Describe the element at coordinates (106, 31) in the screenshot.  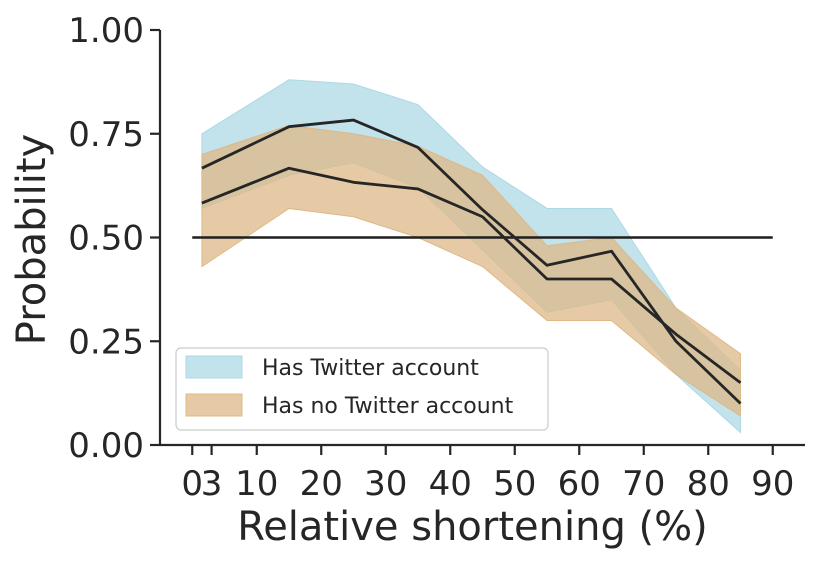
I see `y-tick-label: 1.00` at that location.